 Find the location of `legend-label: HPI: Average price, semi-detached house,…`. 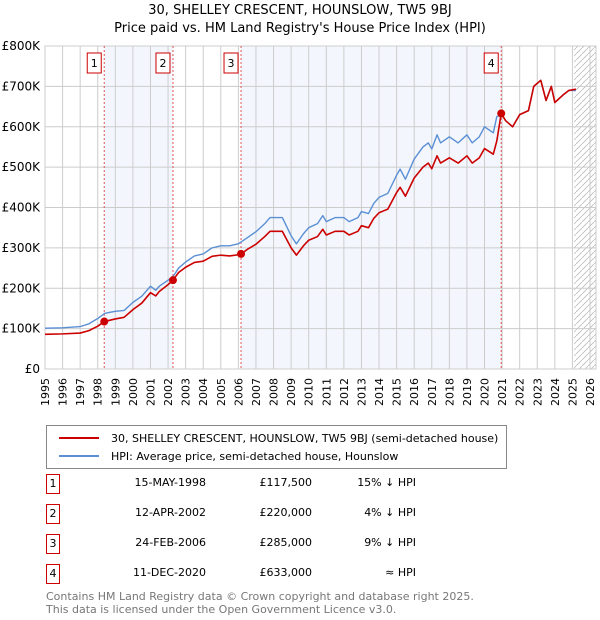

legend-label: HPI: Average price, semi-detached house,… is located at coordinates (255, 456).